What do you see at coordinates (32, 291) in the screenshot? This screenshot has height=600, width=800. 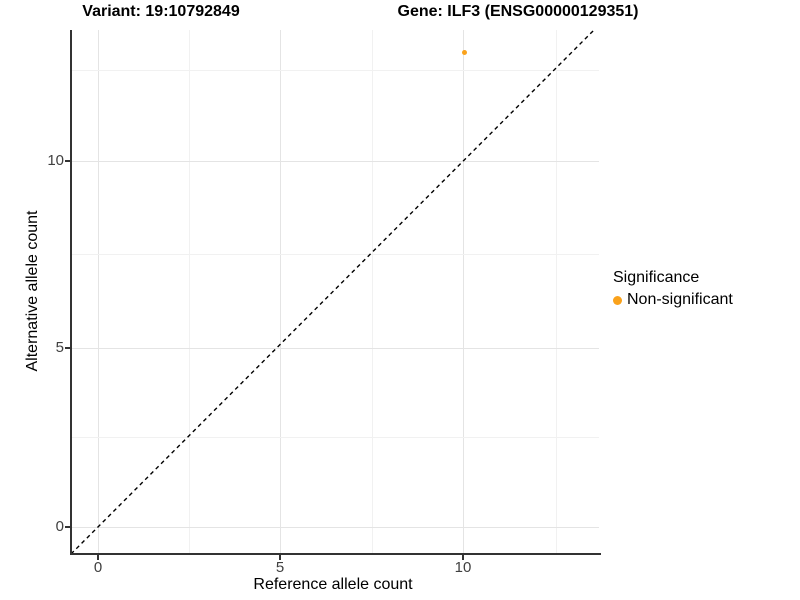 I see `y-axis-title: Alternative allele count` at bounding box center [32, 291].